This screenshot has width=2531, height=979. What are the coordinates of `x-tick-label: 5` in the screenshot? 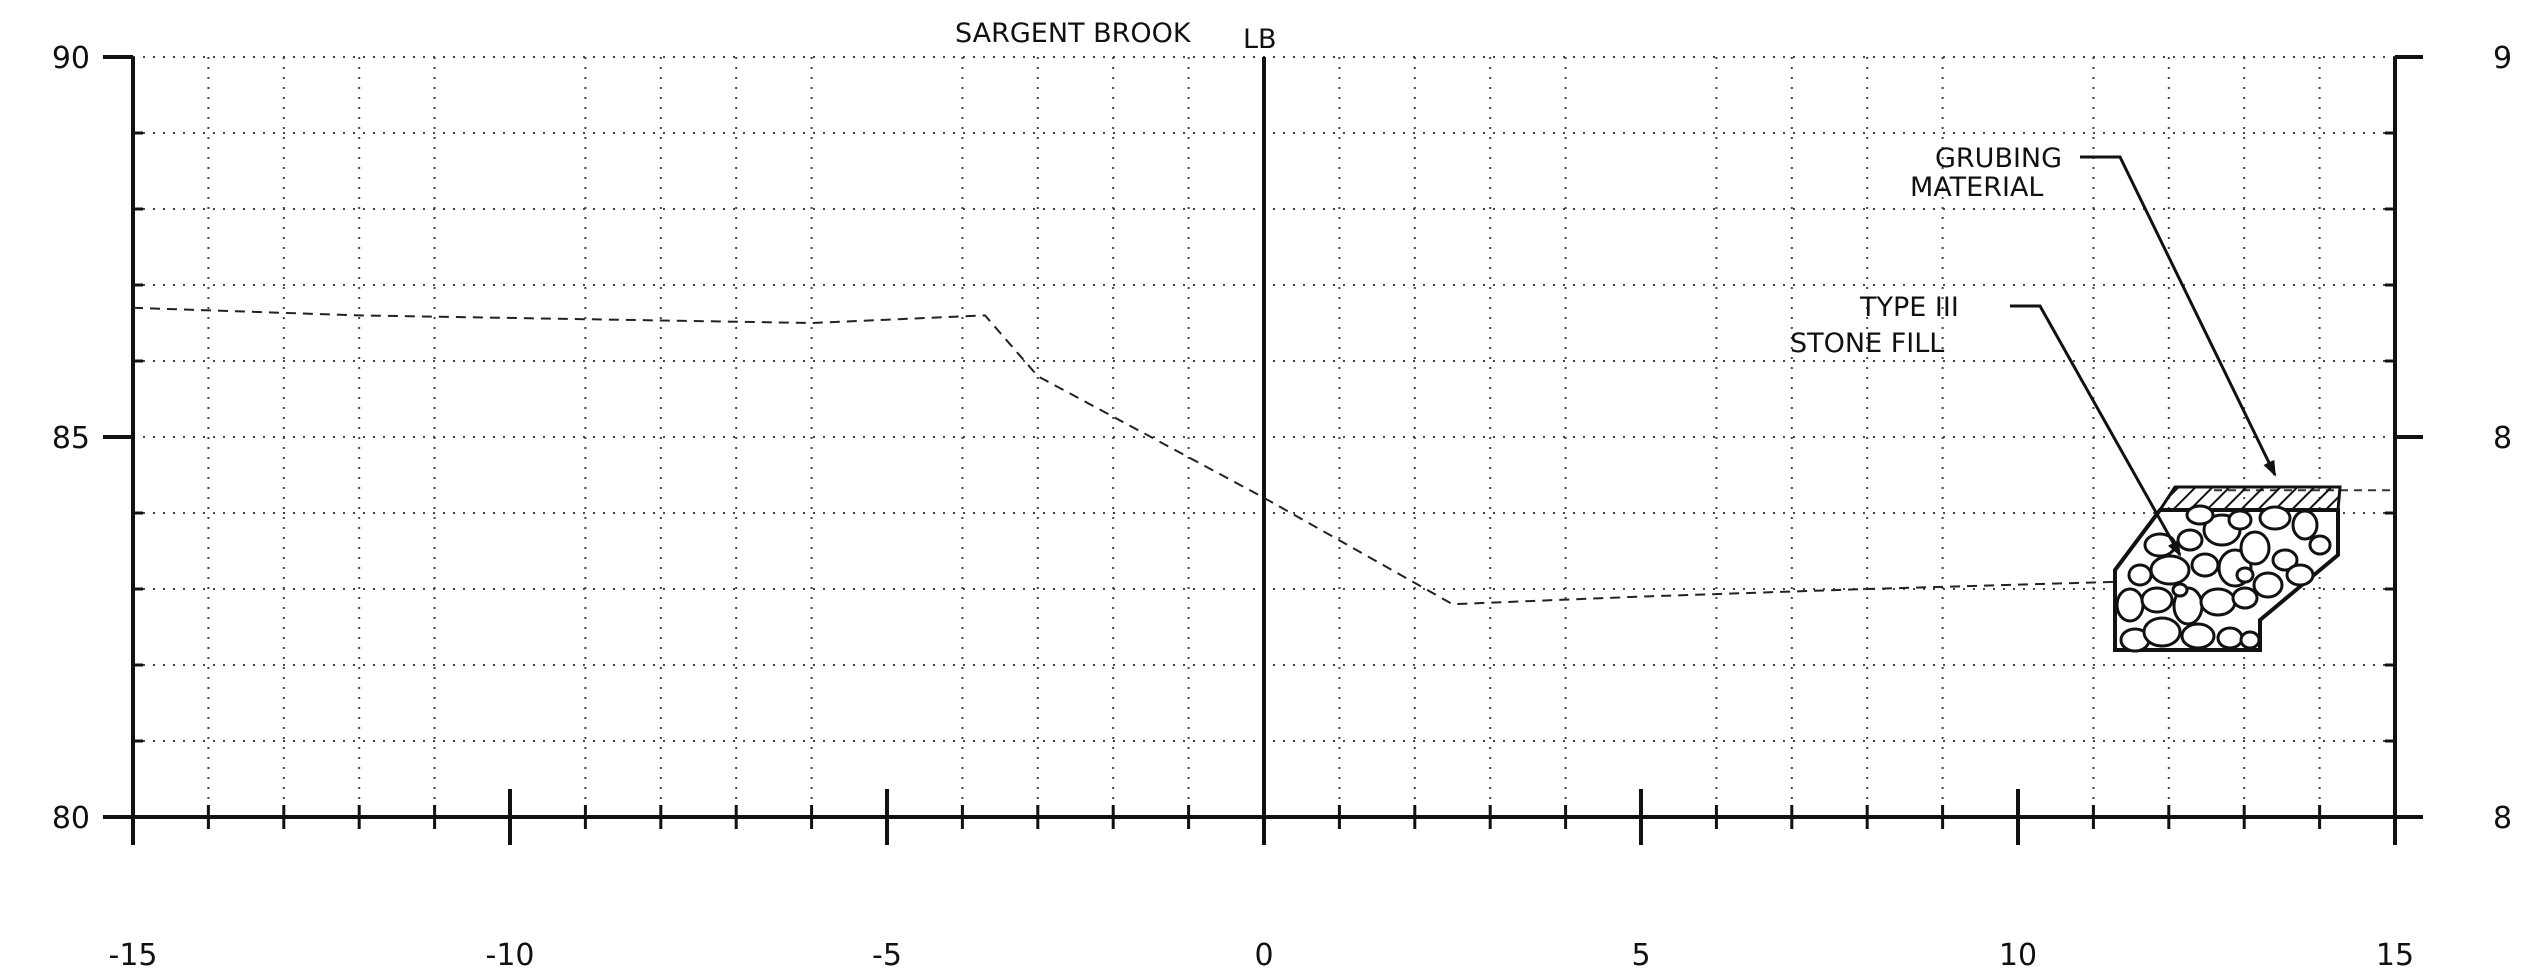 It's located at (1640, 955).